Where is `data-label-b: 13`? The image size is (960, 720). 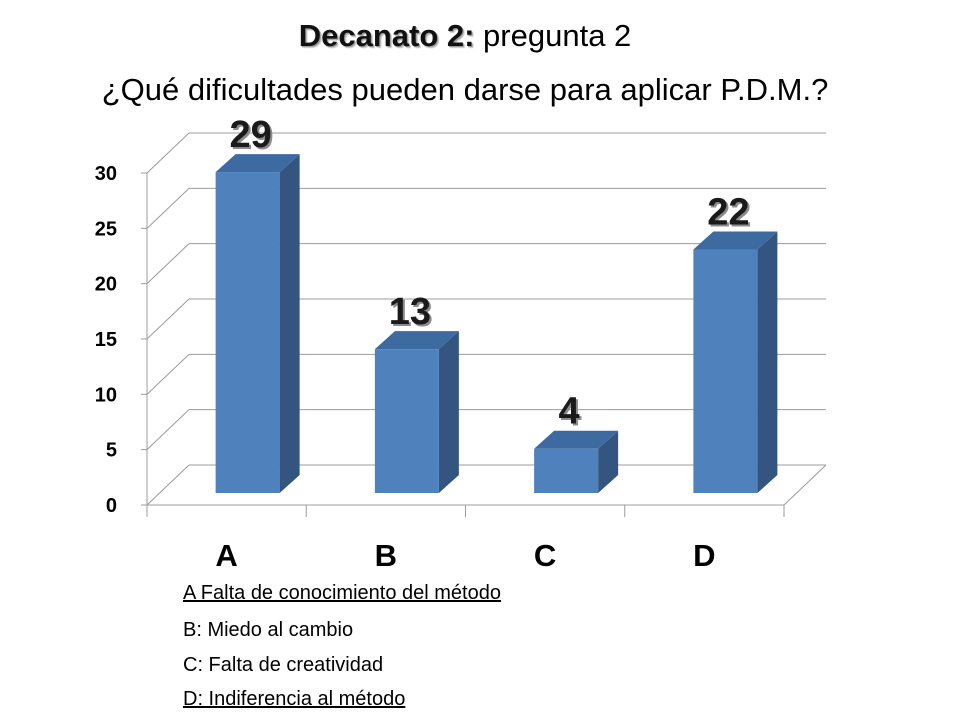
data-label-b: 13 is located at coordinates (410, 312).